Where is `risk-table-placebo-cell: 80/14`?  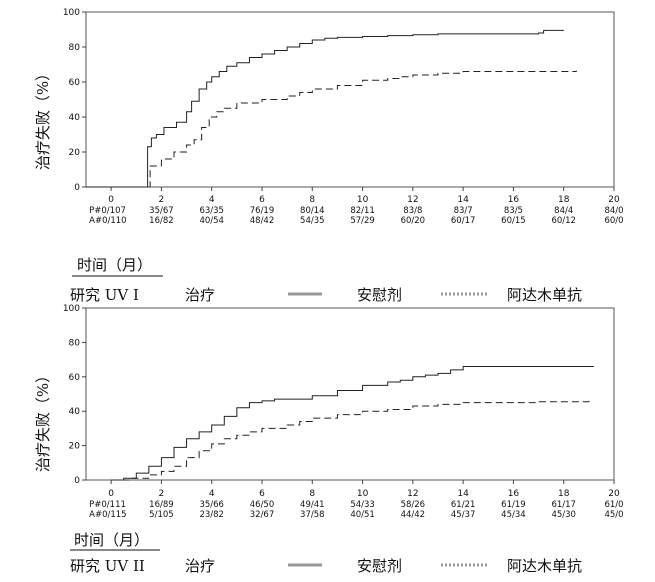
risk-table-placebo-cell: 80/14 is located at coordinates (312, 211).